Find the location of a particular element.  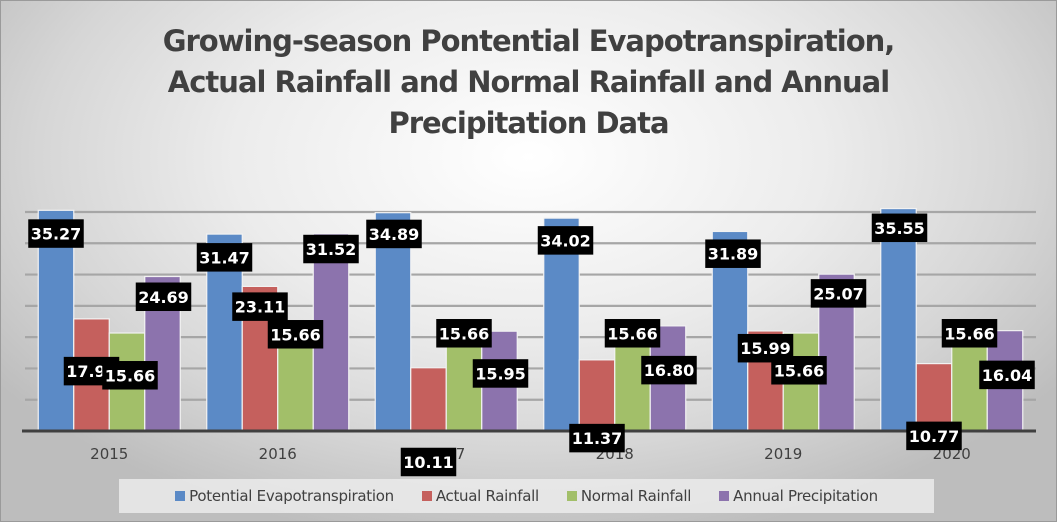

data-label-text: 31.89 is located at coordinates (733, 254).